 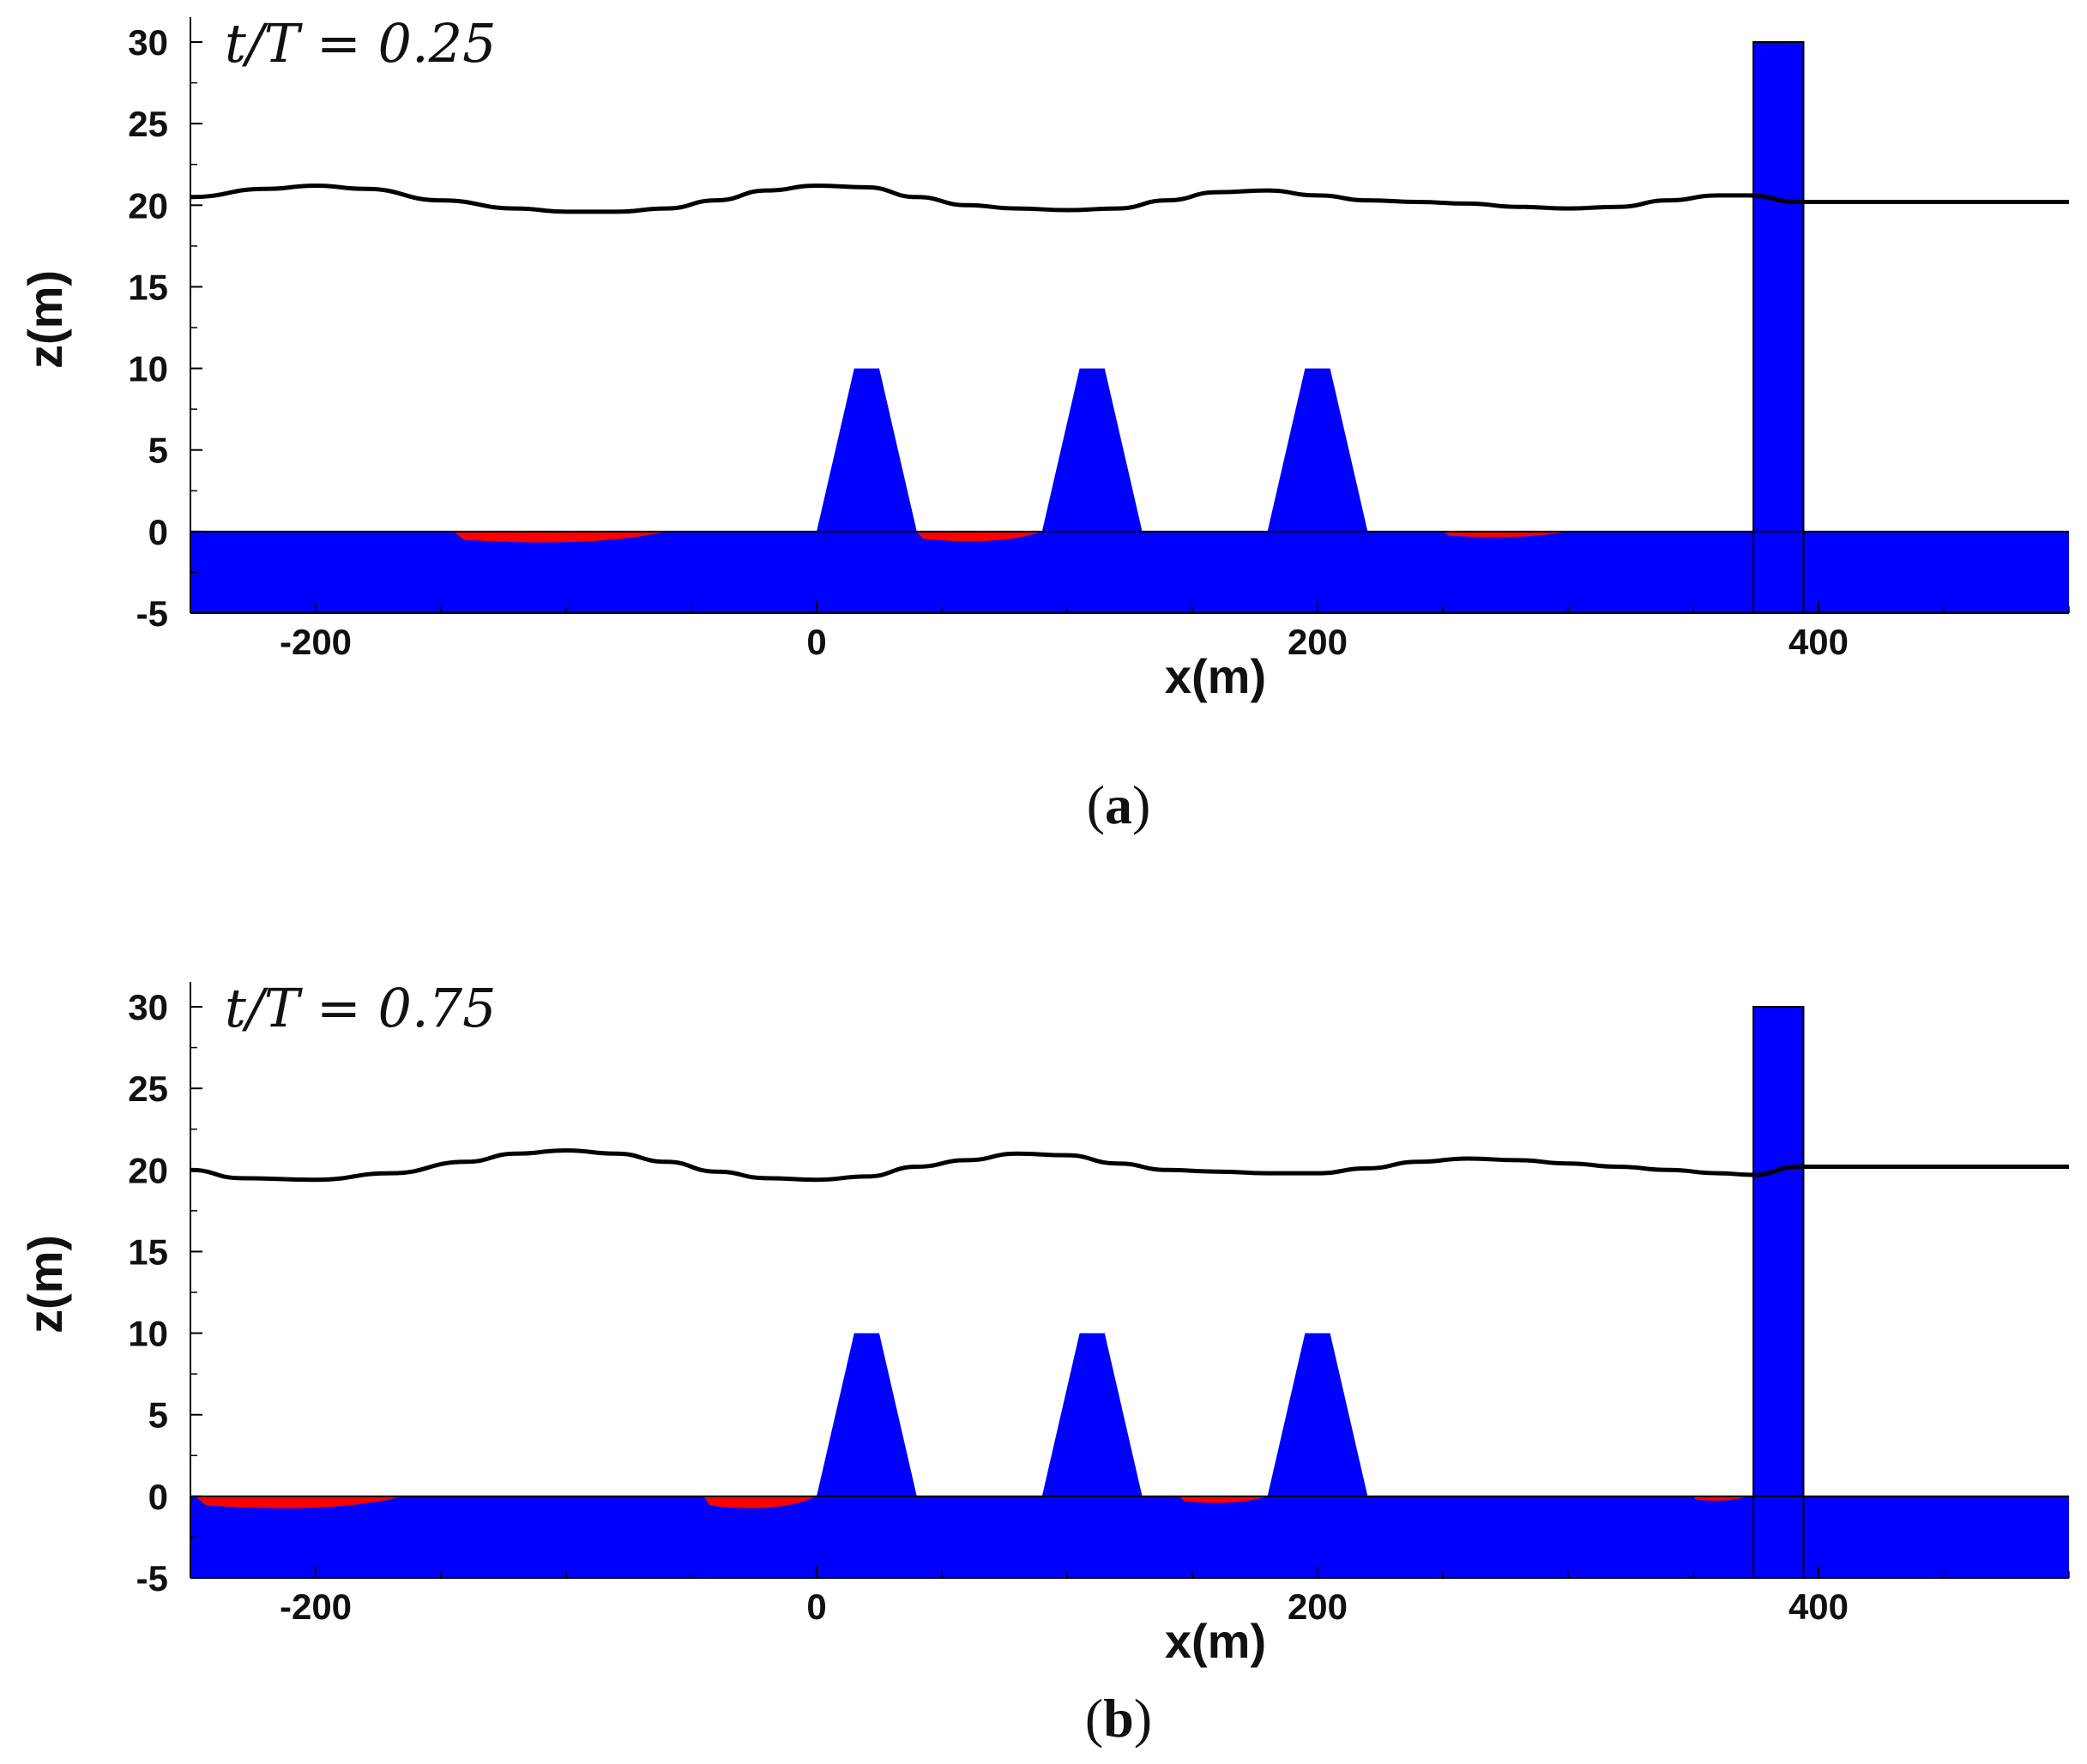 I want to click on panel-caption: (b), so click(x=1118, y=1718).